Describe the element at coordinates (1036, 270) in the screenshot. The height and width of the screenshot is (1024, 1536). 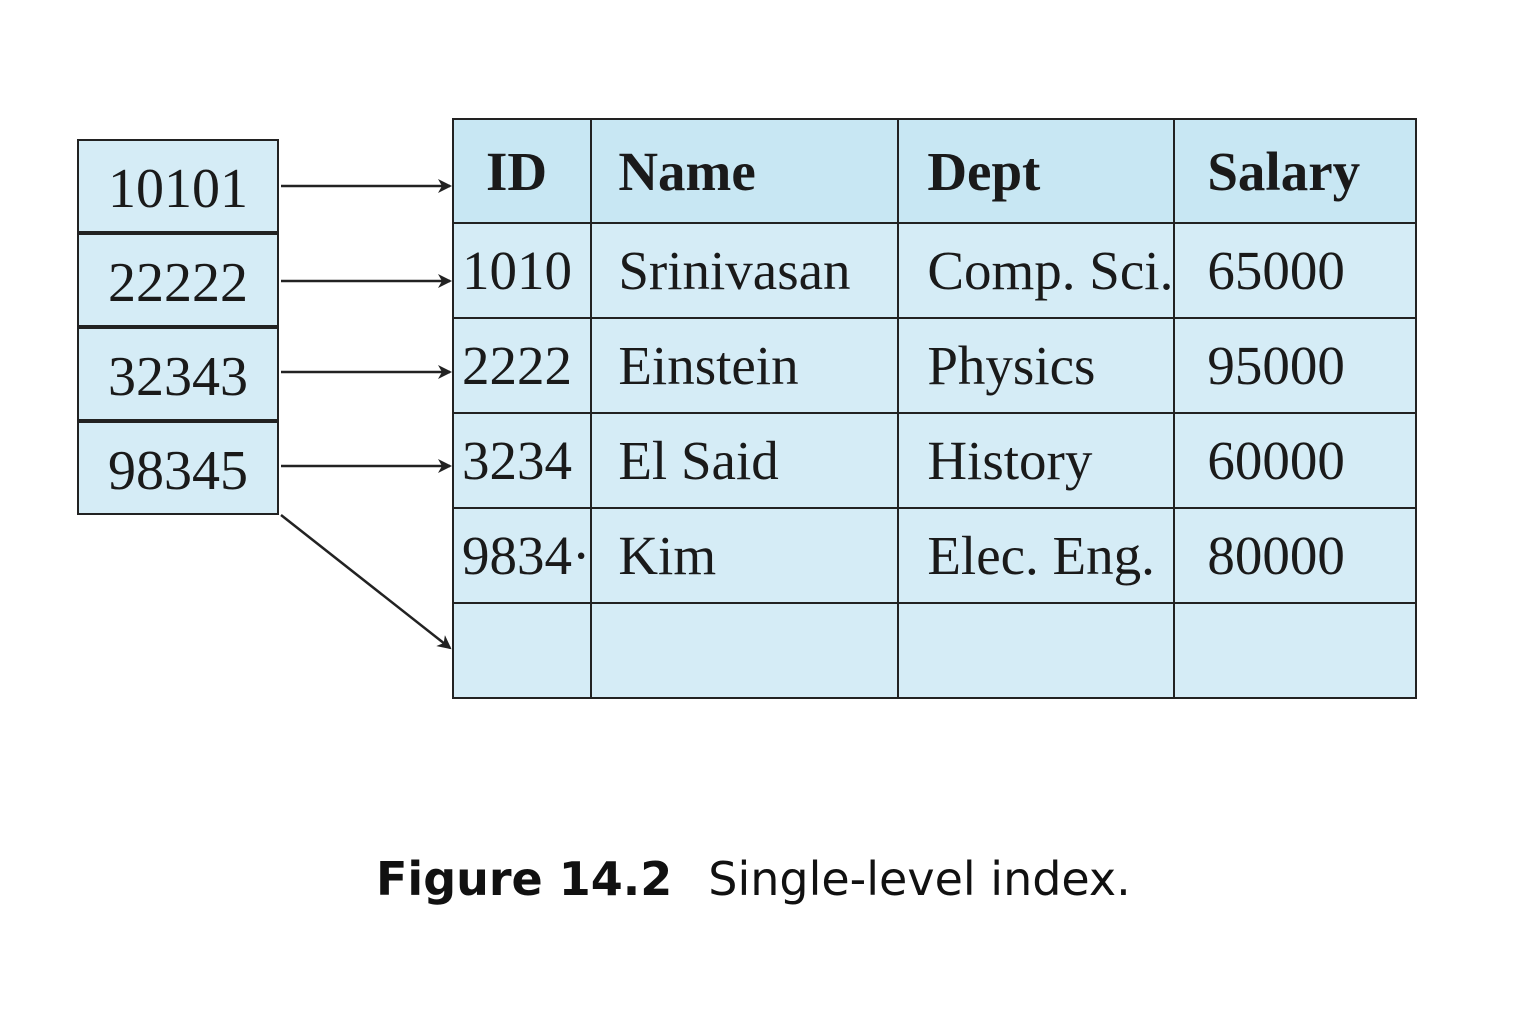
I see `cell-dept: Comp. Sci.` at that location.